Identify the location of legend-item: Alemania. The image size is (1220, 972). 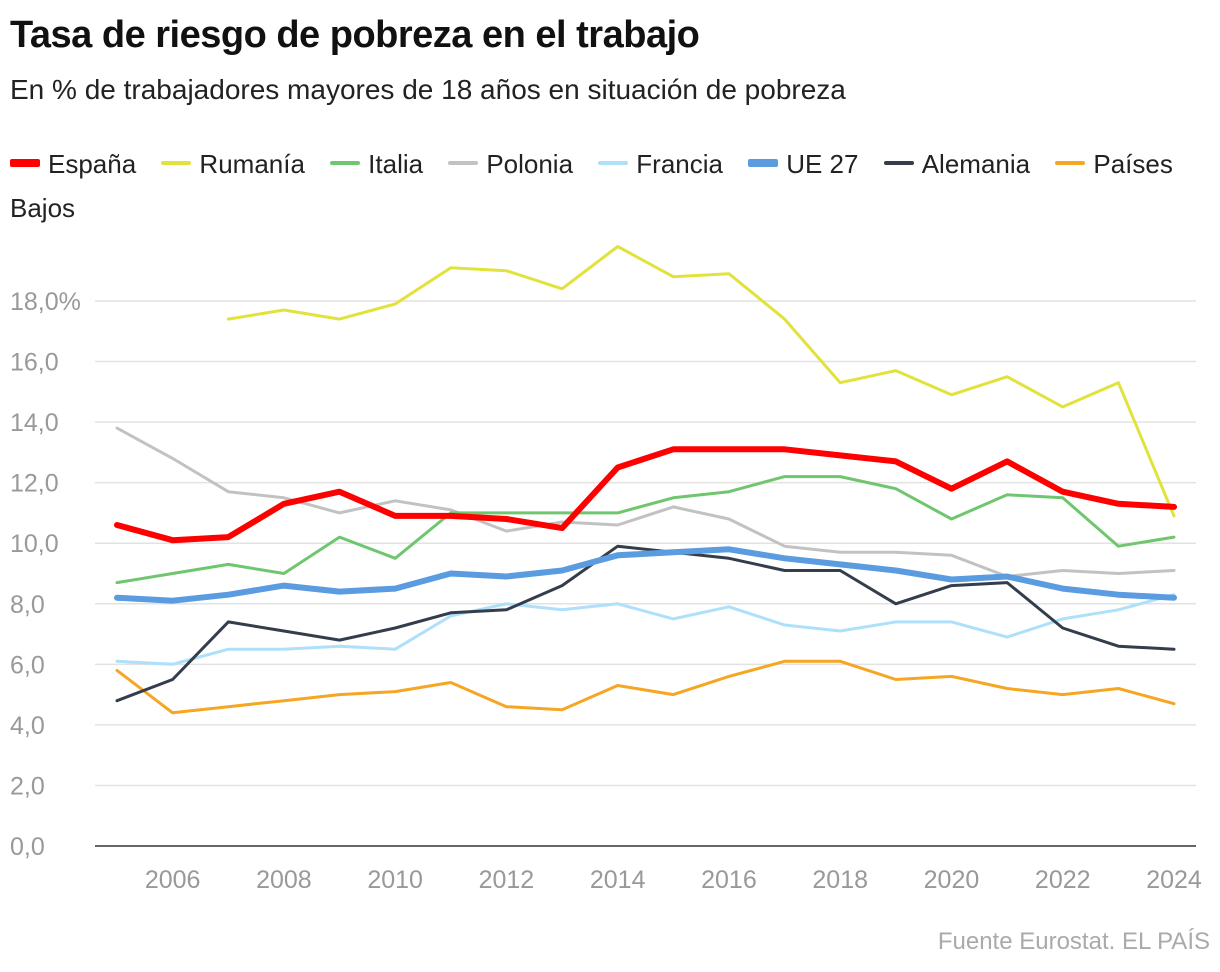
(957, 164).